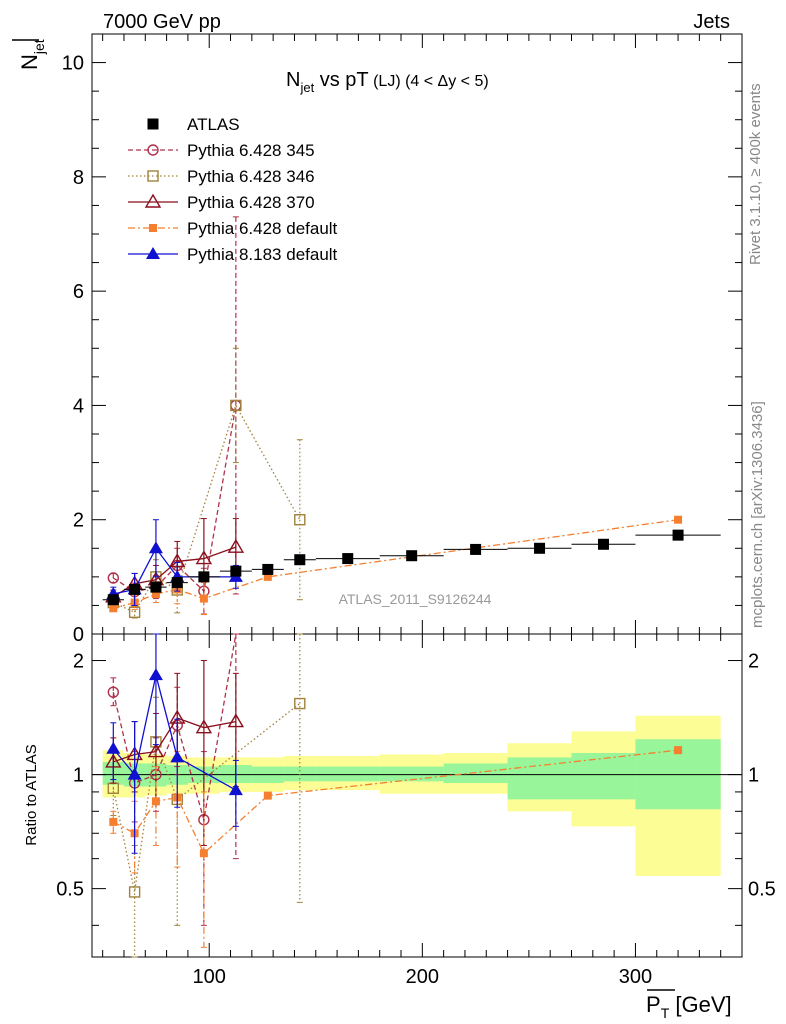 The height and width of the screenshot is (1024, 786). Describe the element at coordinates (753, 662) in the screenshot. I see `ratio-y-tick-label-right: 2` at that location.